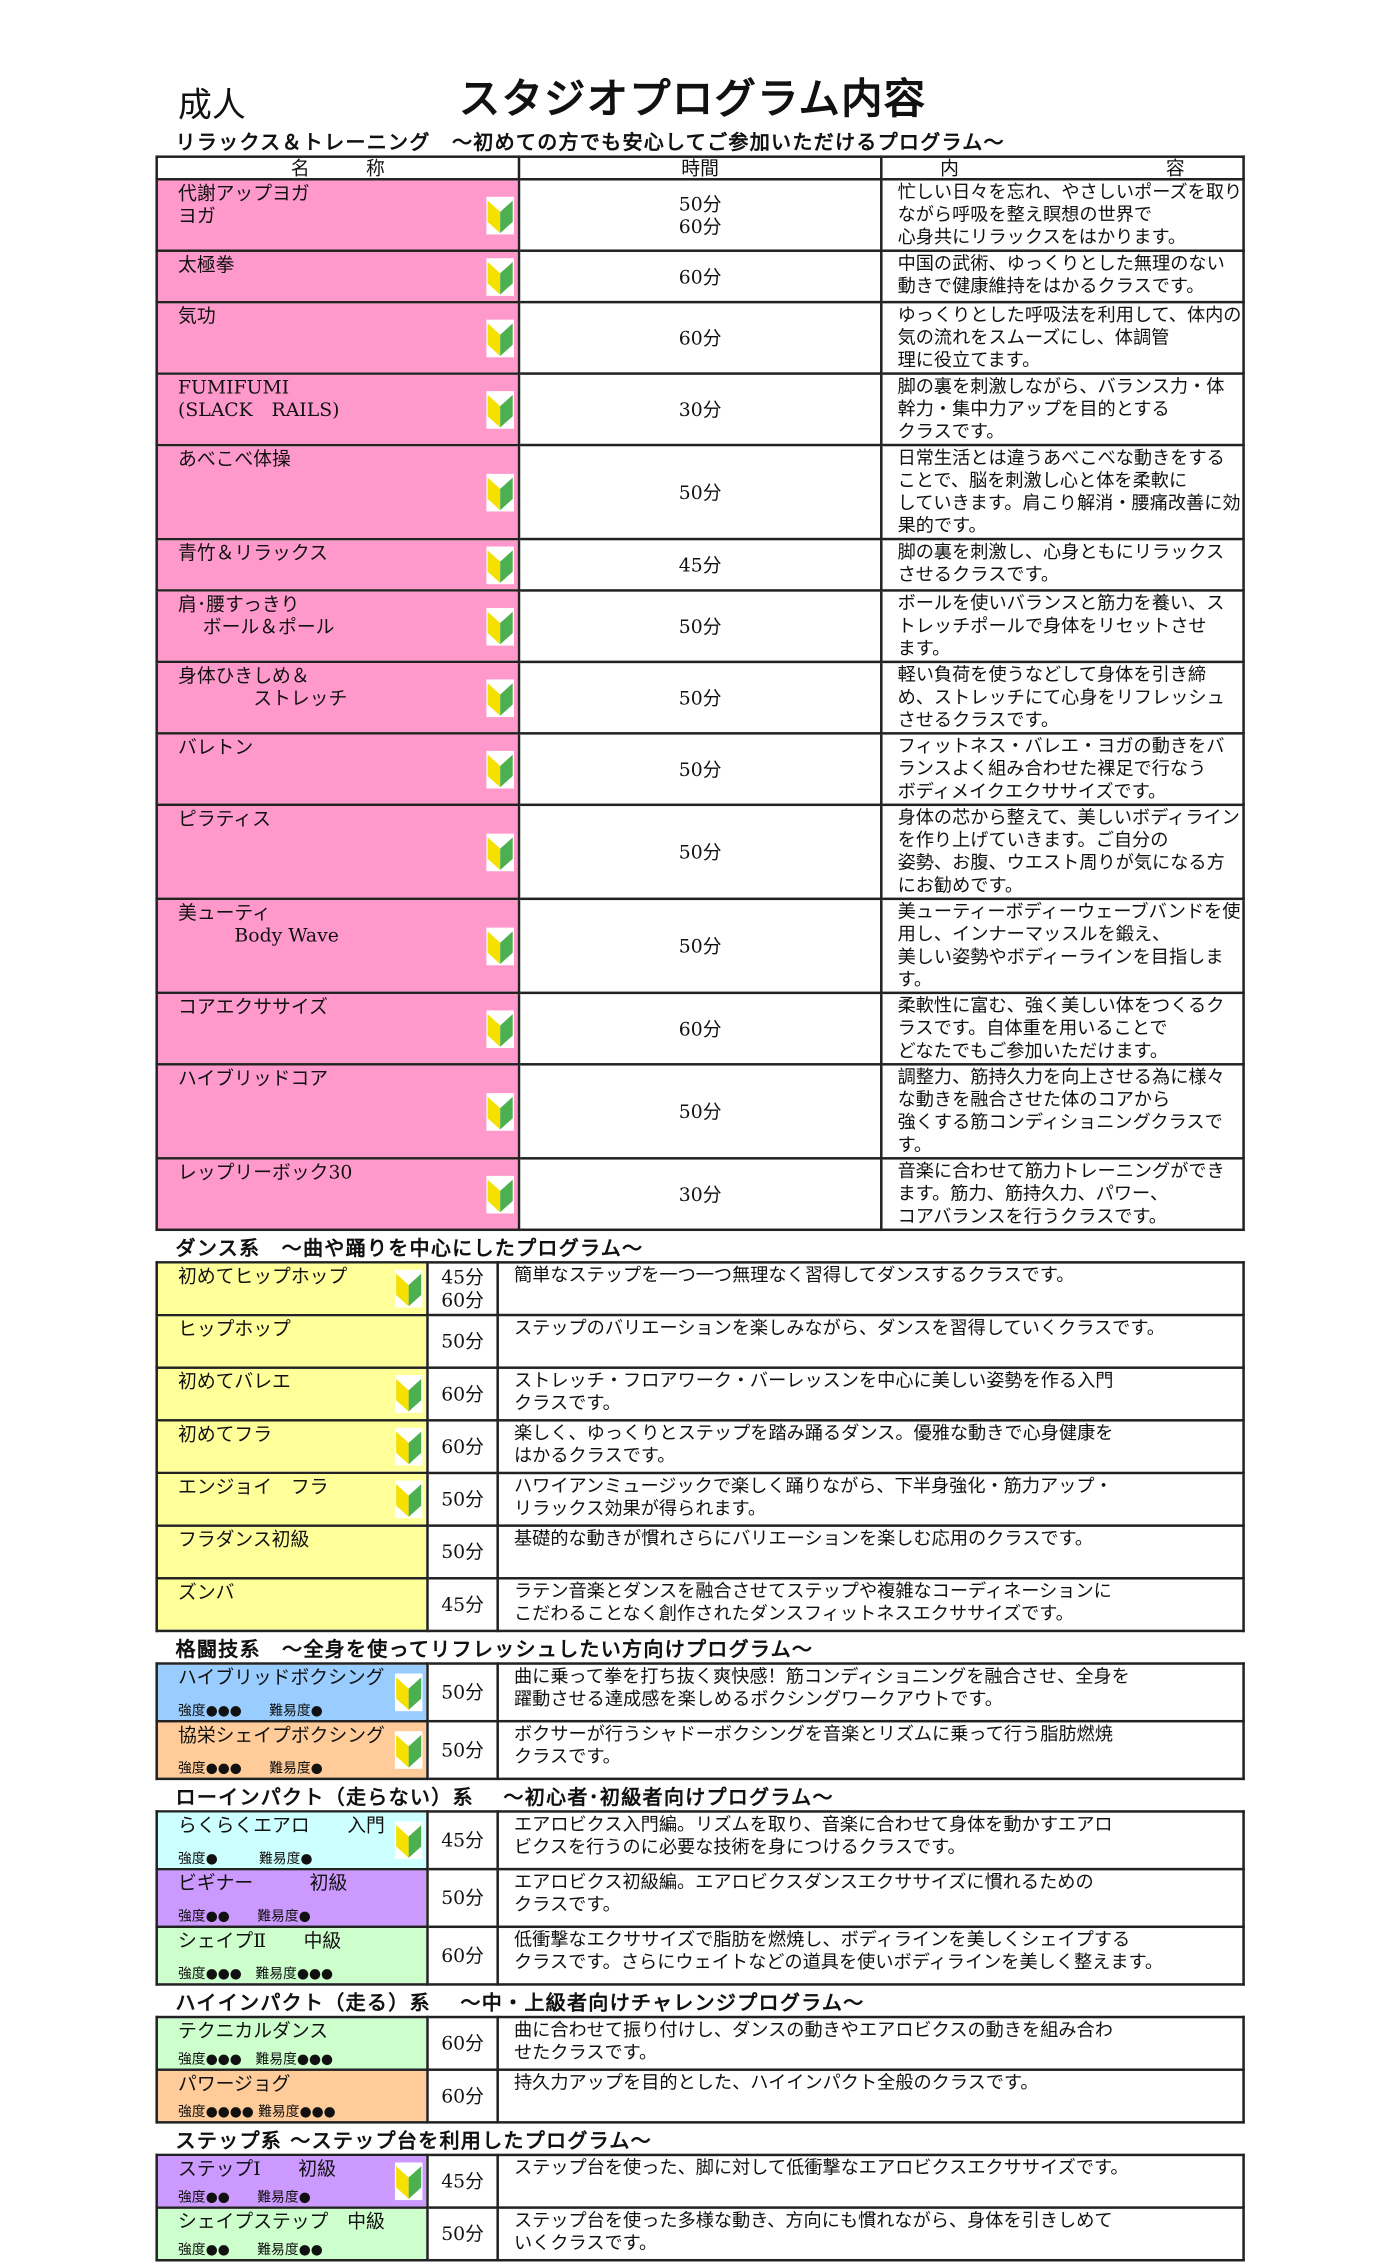 This screenshot has height=2262, width=1379. Describe the element at coordinates (234, 1381) in the screenshot. I see `program-name: 初めてバレエ` at that location.